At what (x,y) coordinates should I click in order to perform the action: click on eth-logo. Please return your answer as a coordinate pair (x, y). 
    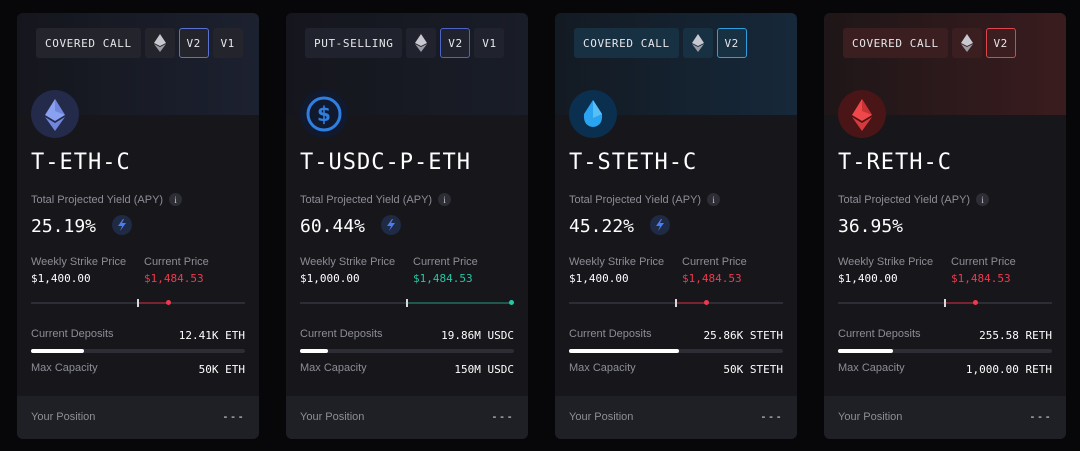
    Looking at the image, I should click on (55, 114).